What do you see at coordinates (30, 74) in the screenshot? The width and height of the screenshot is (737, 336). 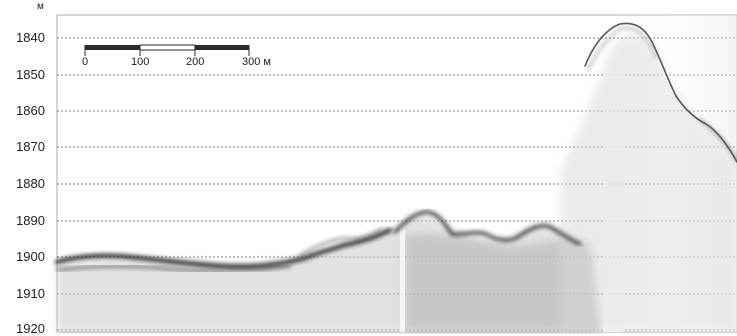 I see `depth-tick-label: 1850` at bounding box center [30, 74].